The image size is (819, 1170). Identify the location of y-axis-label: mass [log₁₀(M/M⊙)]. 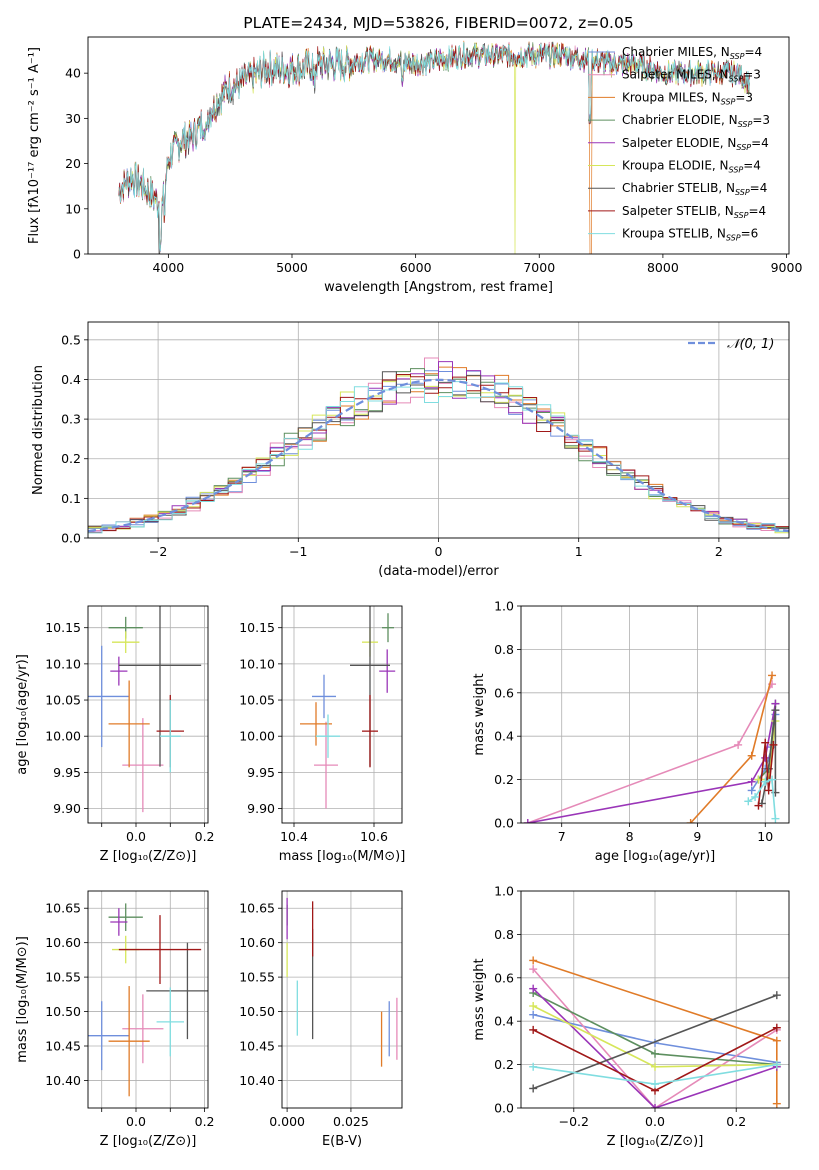
(22, 999).